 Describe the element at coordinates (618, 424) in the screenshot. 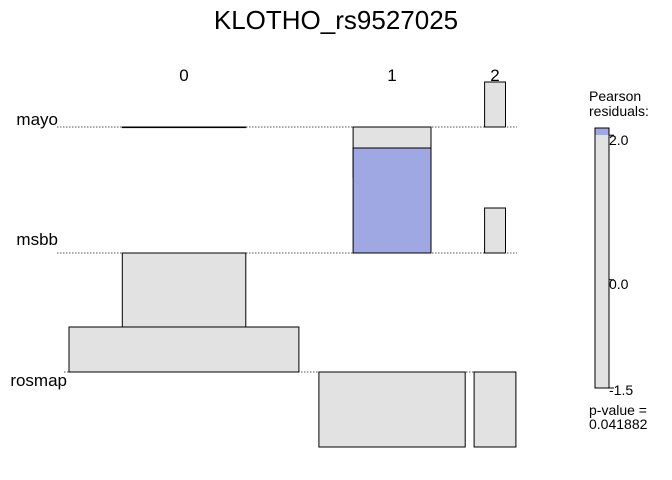

I see `pvalue-value: 0.041882` at that location.